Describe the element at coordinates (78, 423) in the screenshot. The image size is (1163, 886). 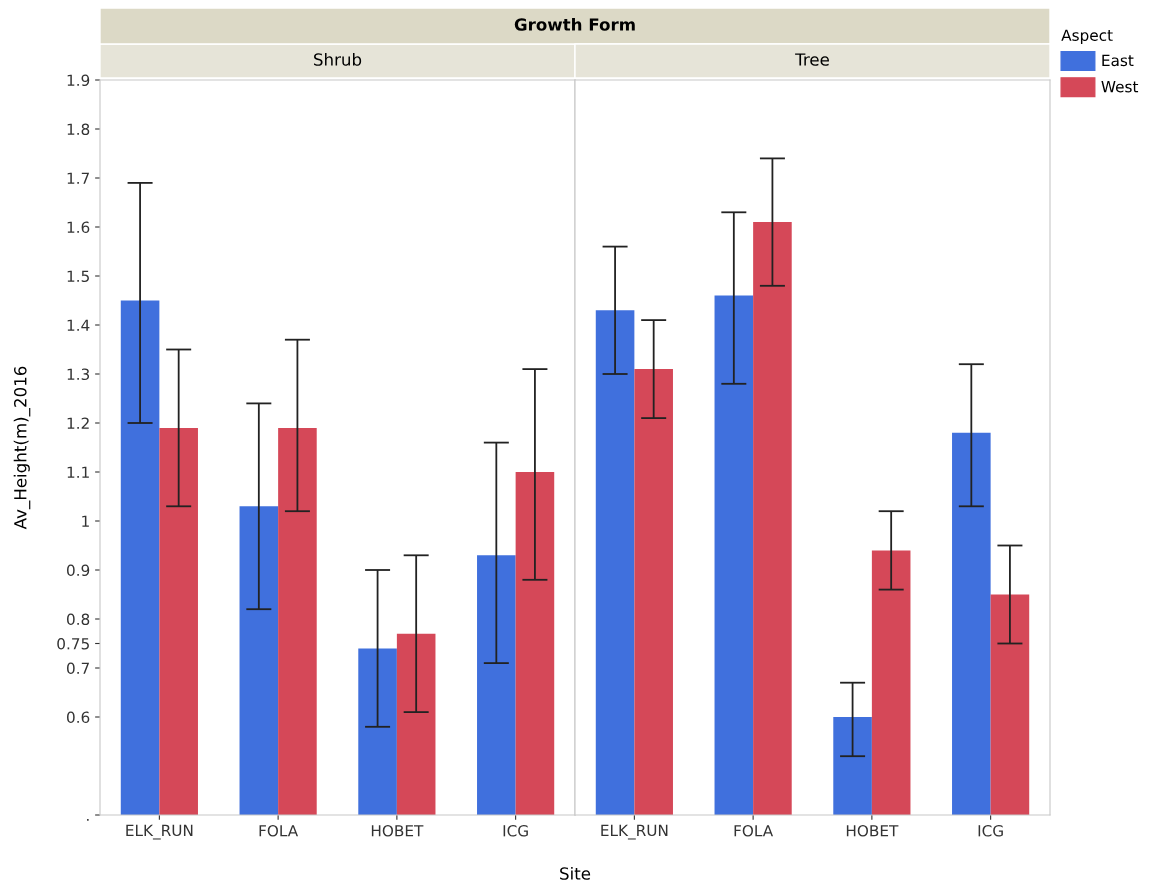
I see `y-tick-label: 1.2` at that location.